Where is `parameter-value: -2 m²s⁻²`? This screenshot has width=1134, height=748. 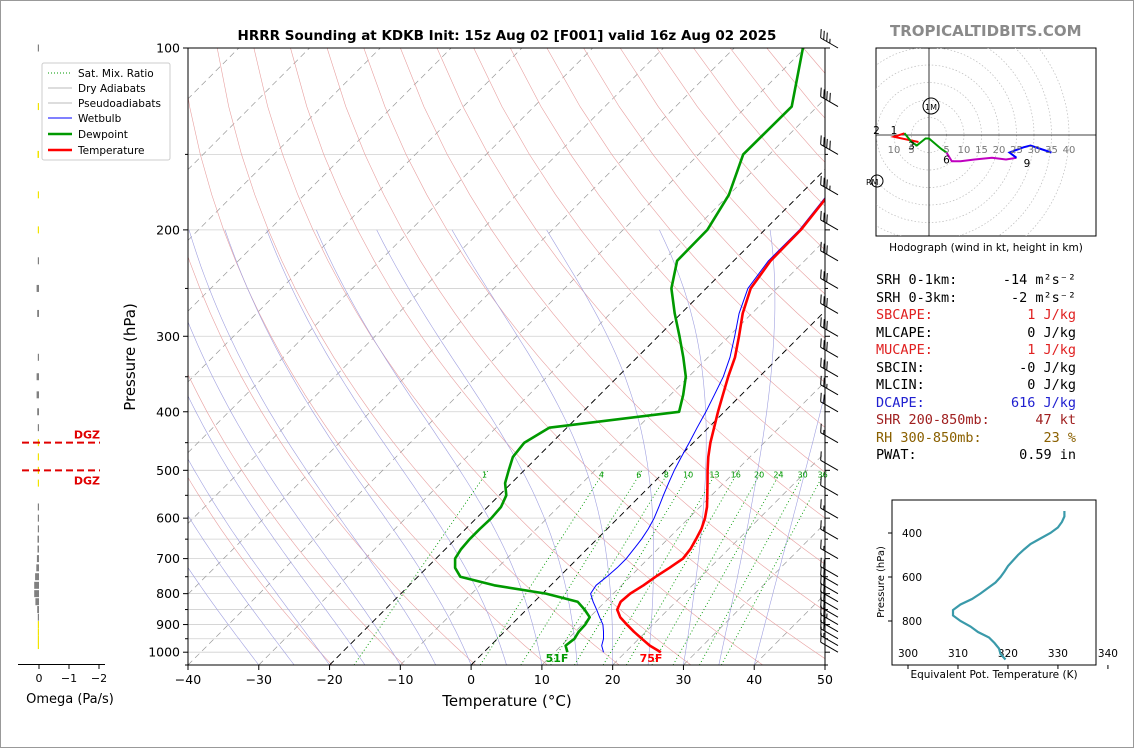
parameter-value: -2 m²s⁻² is located at coordinates (1043, 297).